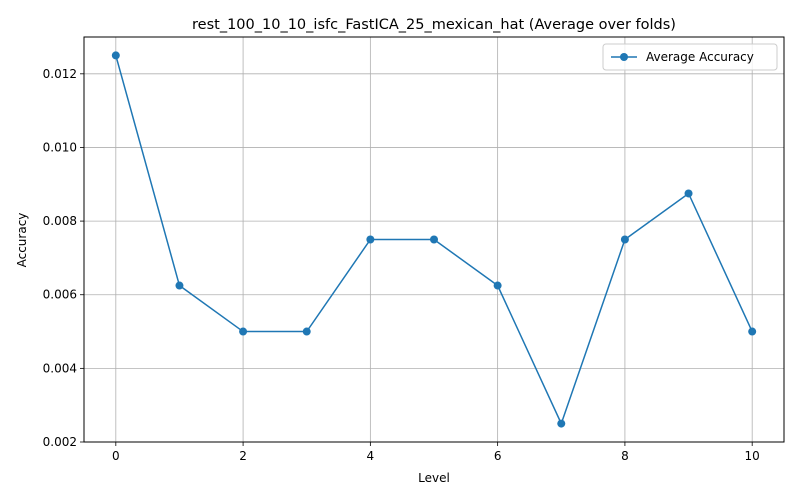  Describe the element at coordinates (752, 456) in the screenshot. I see `x-tick-label: 10` at that location.